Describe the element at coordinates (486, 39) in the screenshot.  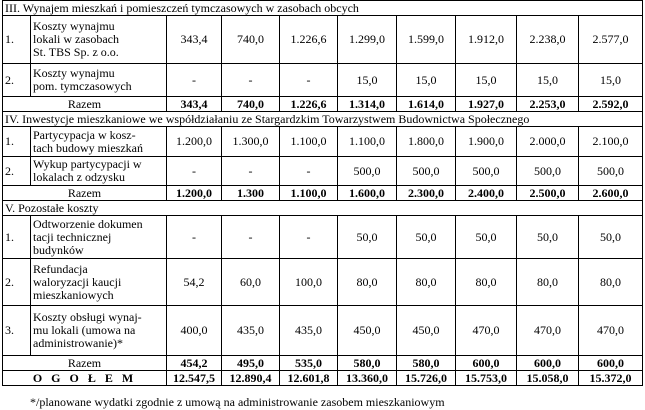
I see `value-cell: 1.912,0` at that location.